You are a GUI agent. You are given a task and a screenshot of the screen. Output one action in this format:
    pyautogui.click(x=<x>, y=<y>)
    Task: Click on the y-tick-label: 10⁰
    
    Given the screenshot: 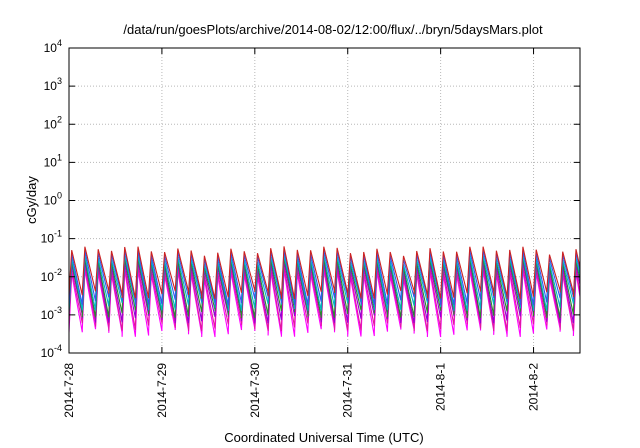 What is the action you would take?
    pyautogui.click(x=53, y=199)
    